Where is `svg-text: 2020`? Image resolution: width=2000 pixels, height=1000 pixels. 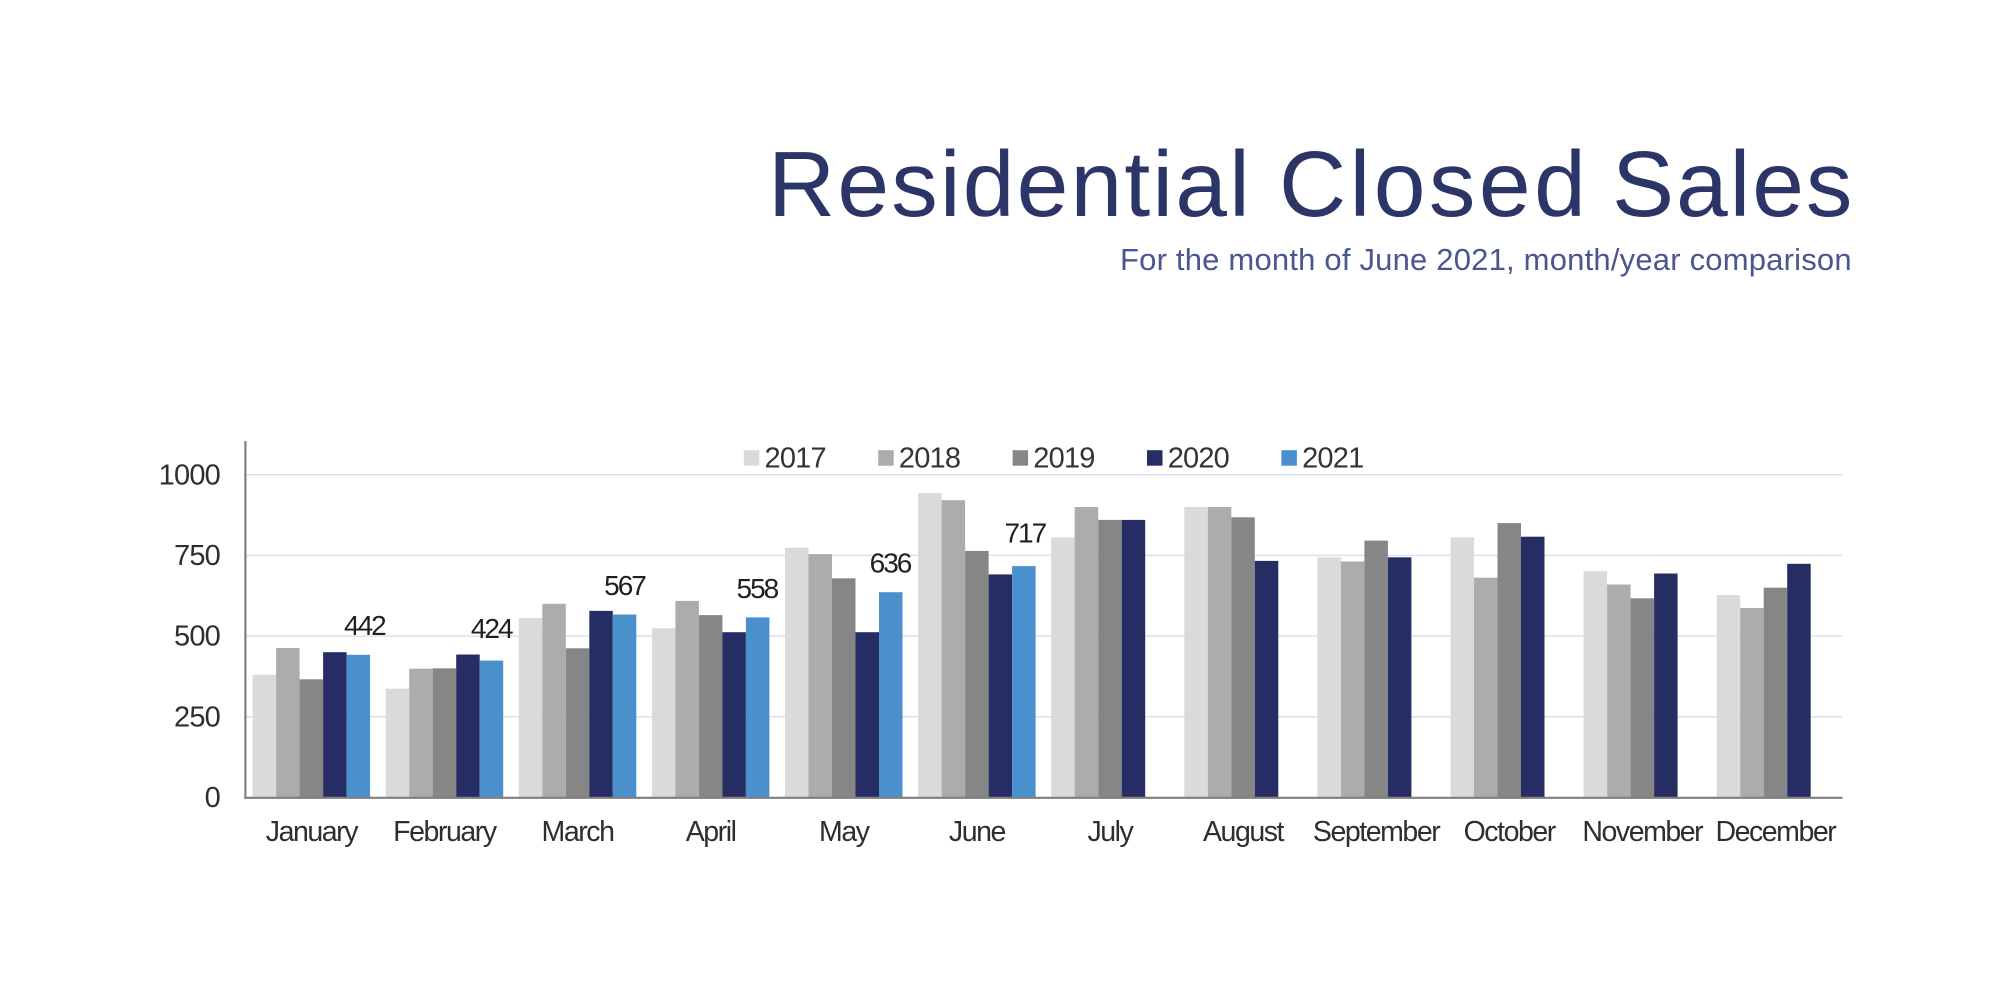 svg-text: 2020 is located at coordinates (1198, 459).